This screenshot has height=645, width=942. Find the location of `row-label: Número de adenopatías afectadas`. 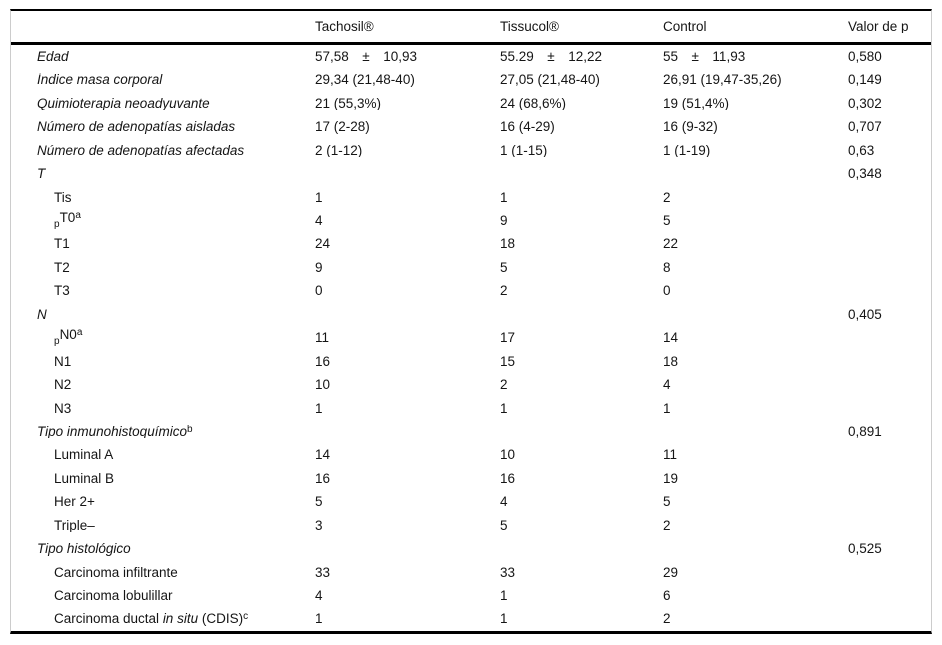

row-label: Número de adenopatías afectadas is located at coordinates (163, 151).